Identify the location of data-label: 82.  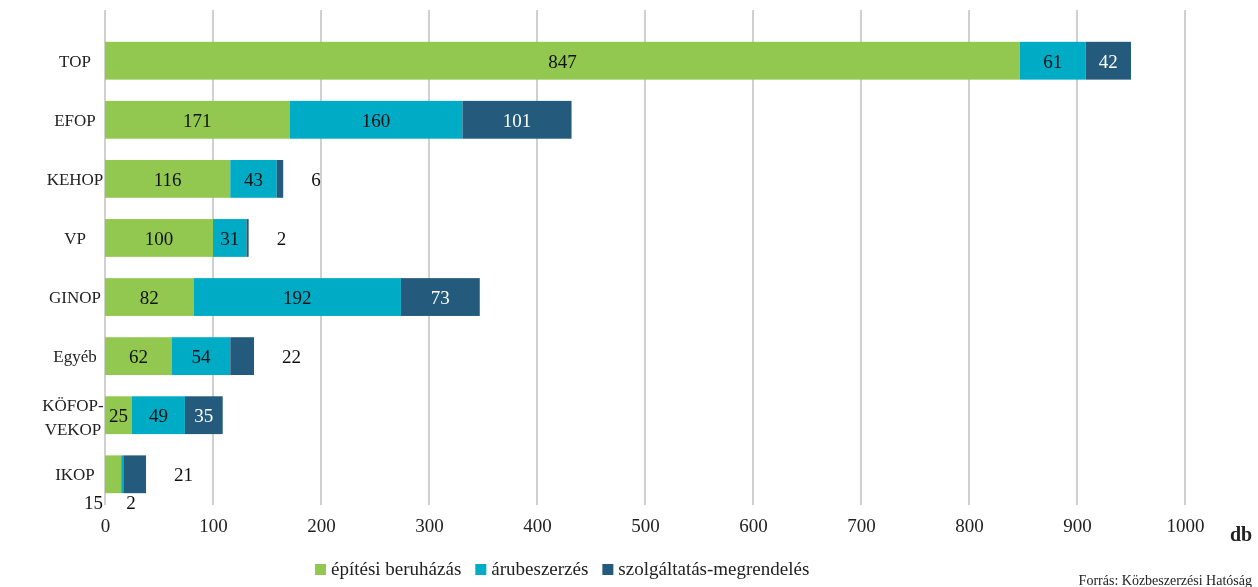
(149, 298).